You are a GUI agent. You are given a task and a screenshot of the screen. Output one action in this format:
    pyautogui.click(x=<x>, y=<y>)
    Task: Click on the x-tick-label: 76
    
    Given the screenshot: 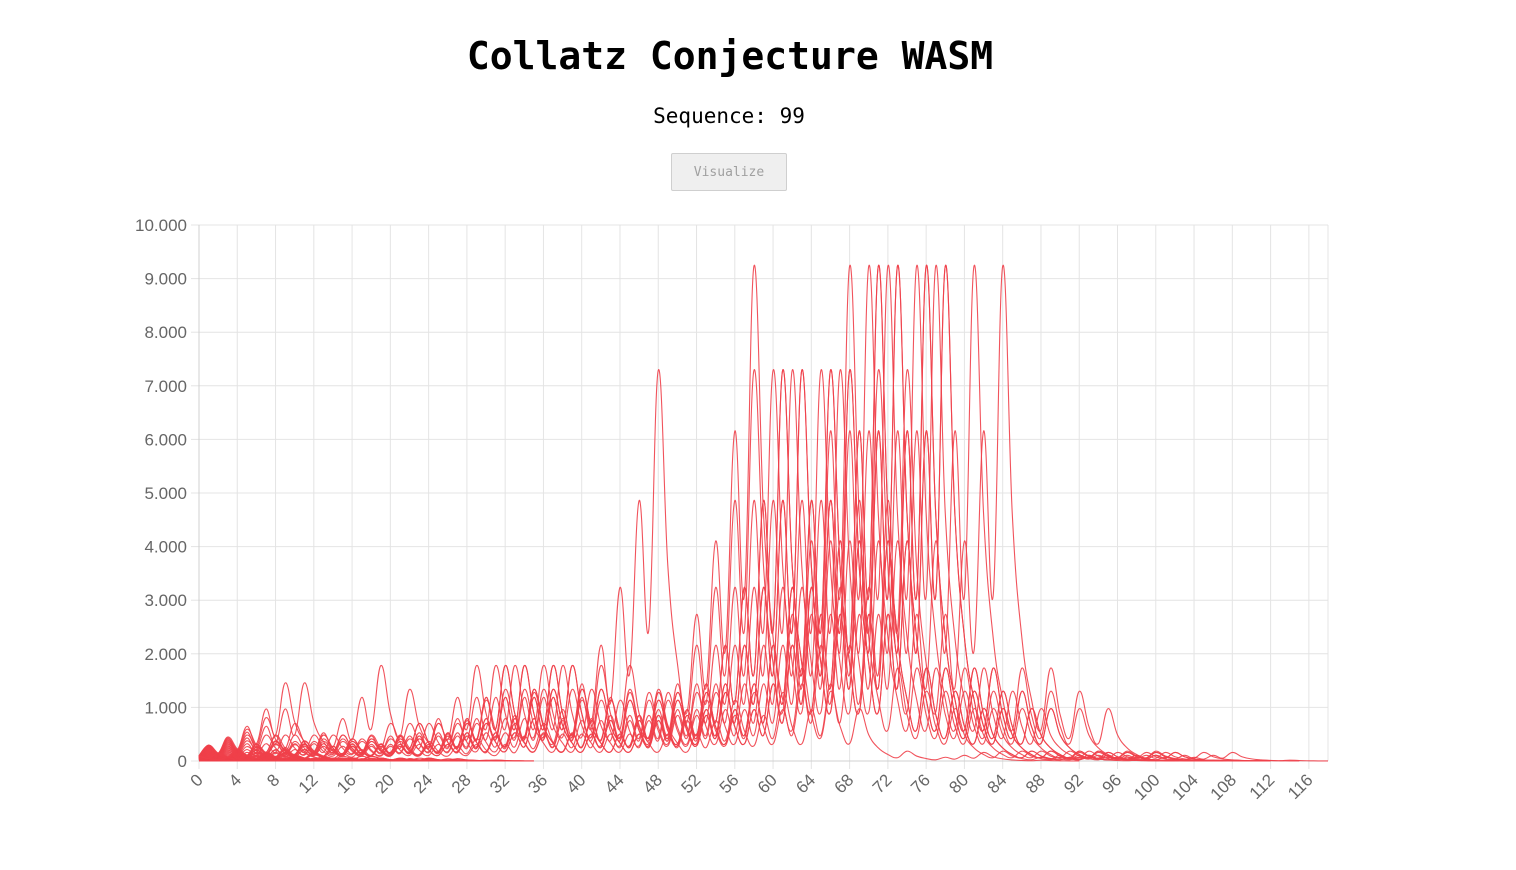 What is the action you would take?
    pyautogui.click(x=920, y=783)
    